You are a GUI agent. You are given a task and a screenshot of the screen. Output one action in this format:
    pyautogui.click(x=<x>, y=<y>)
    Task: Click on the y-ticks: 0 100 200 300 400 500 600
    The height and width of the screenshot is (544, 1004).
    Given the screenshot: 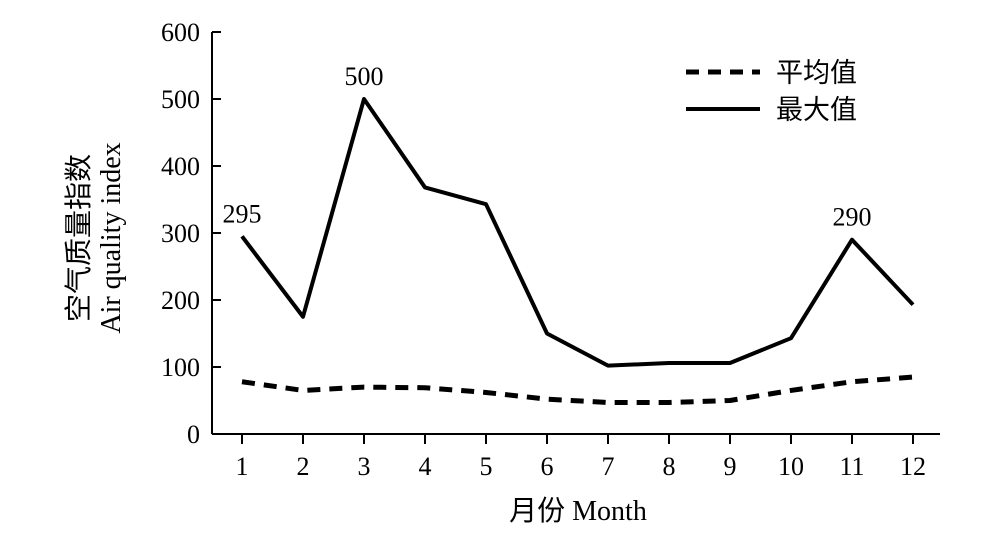 What is the action you would take?
    pyautogui.click(x=191, y=233)
    